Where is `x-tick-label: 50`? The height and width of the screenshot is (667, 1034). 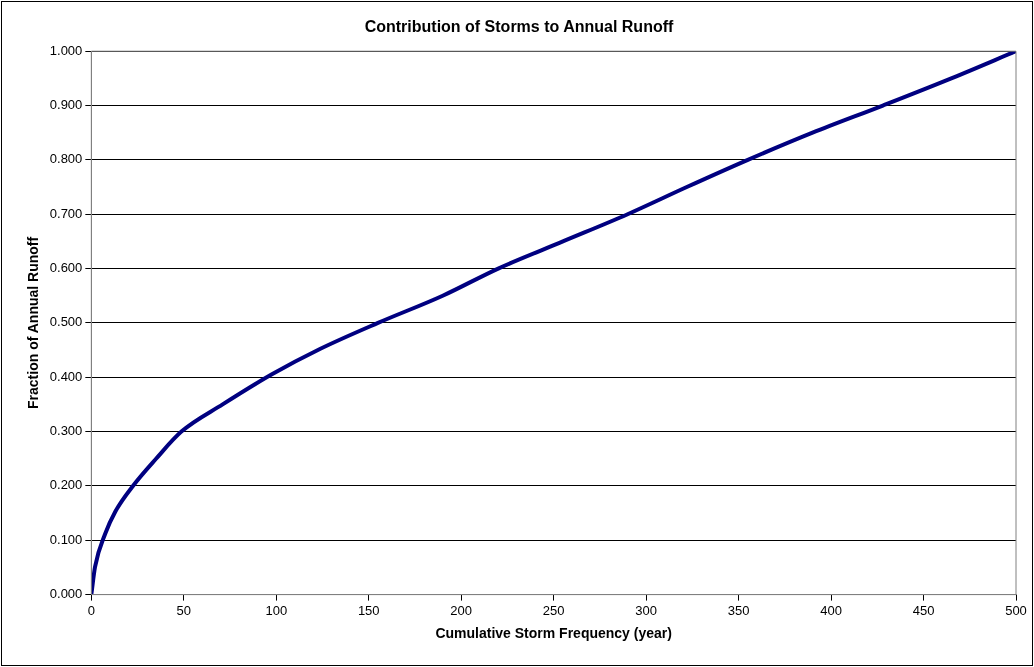
x-tick-label: 50 is located at coordinates (184, 610).